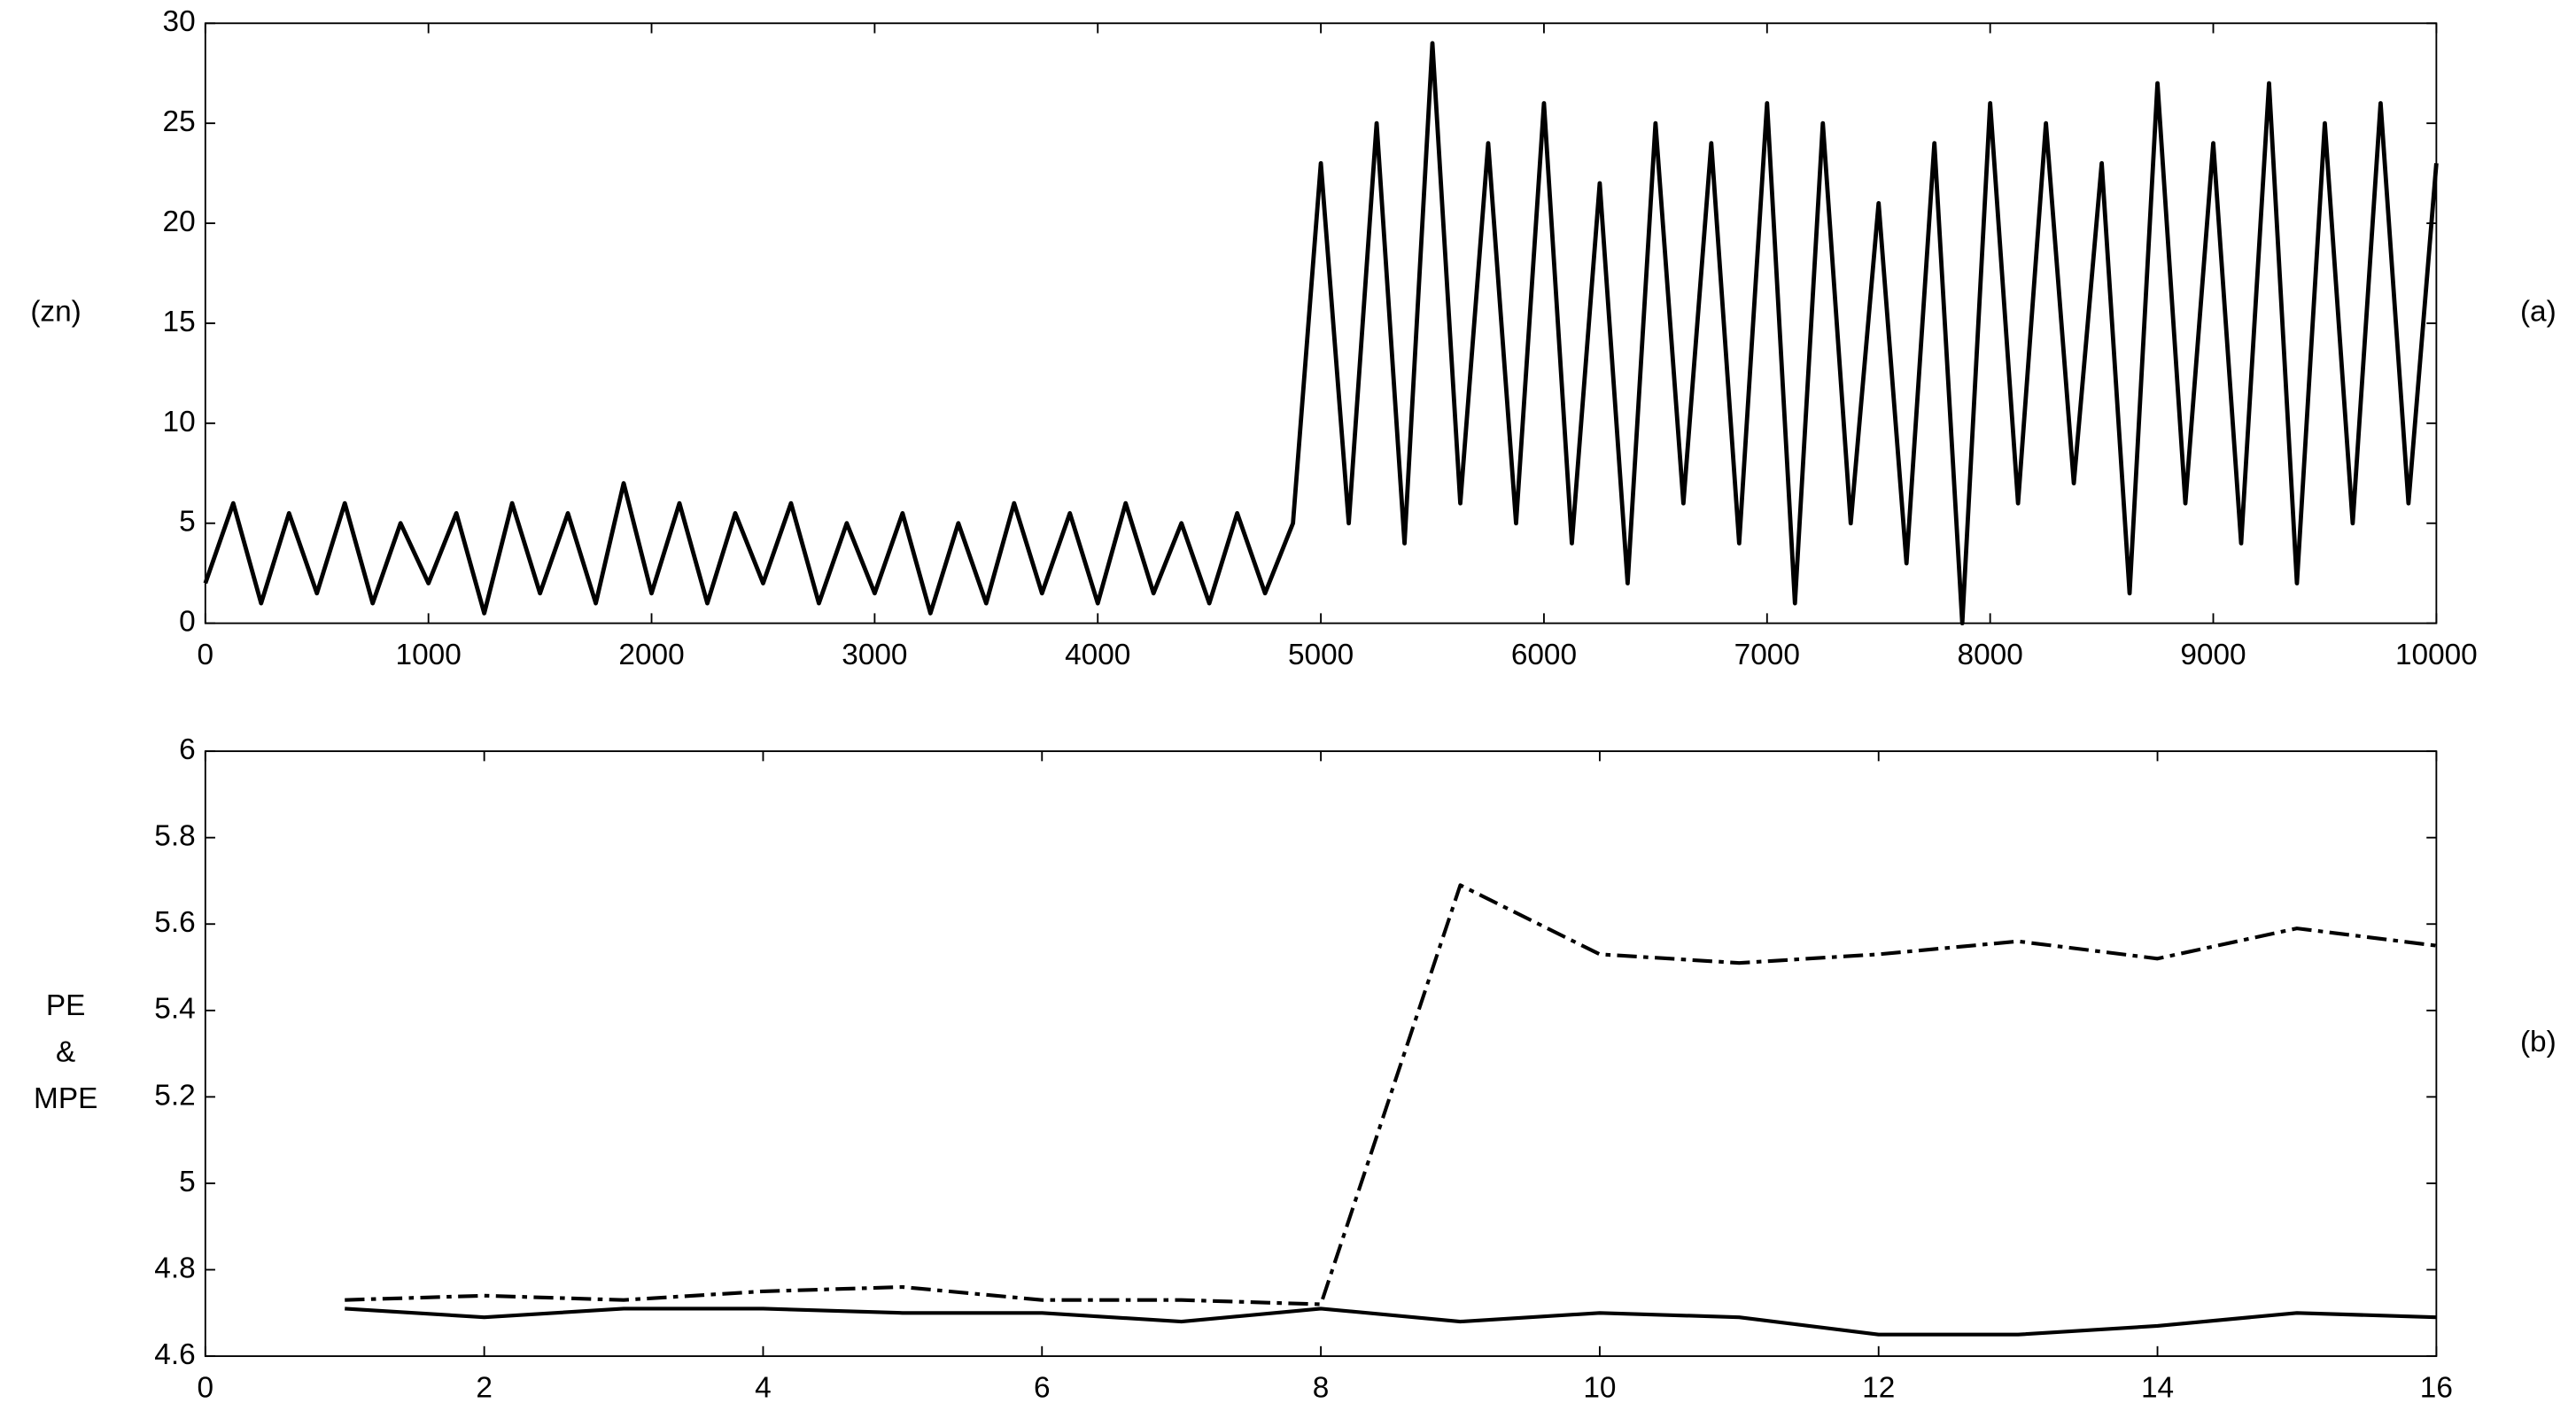  I want to click on y-tick-label: 5.8, so click(174, 835).